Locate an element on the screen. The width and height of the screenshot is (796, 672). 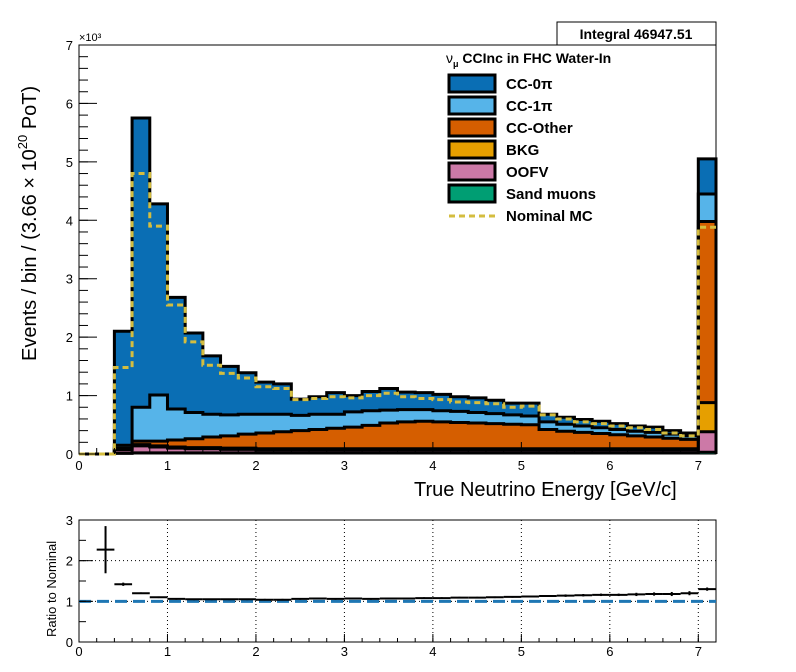
ratio-x-tick-label: 4 is located at coordinates (432, 651).